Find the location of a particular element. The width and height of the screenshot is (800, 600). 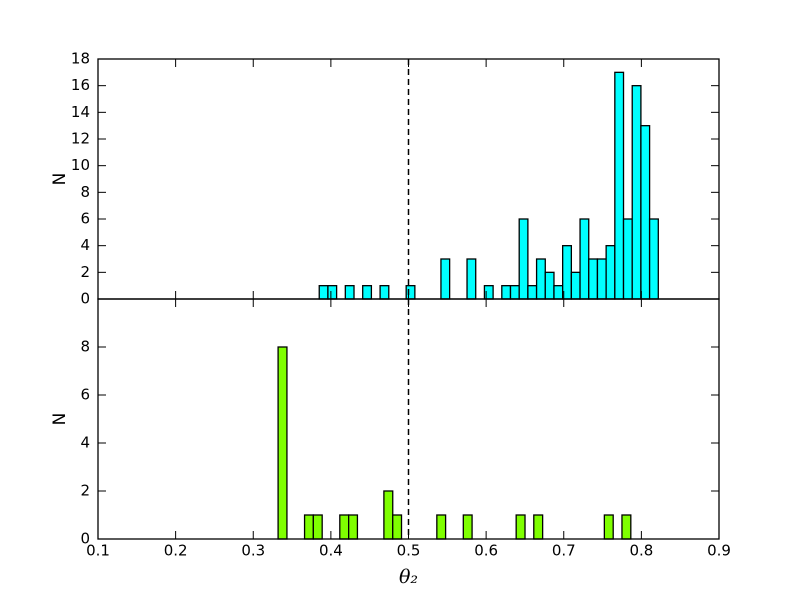

y-tick-label: 10 is located at coordinates (80, 165).